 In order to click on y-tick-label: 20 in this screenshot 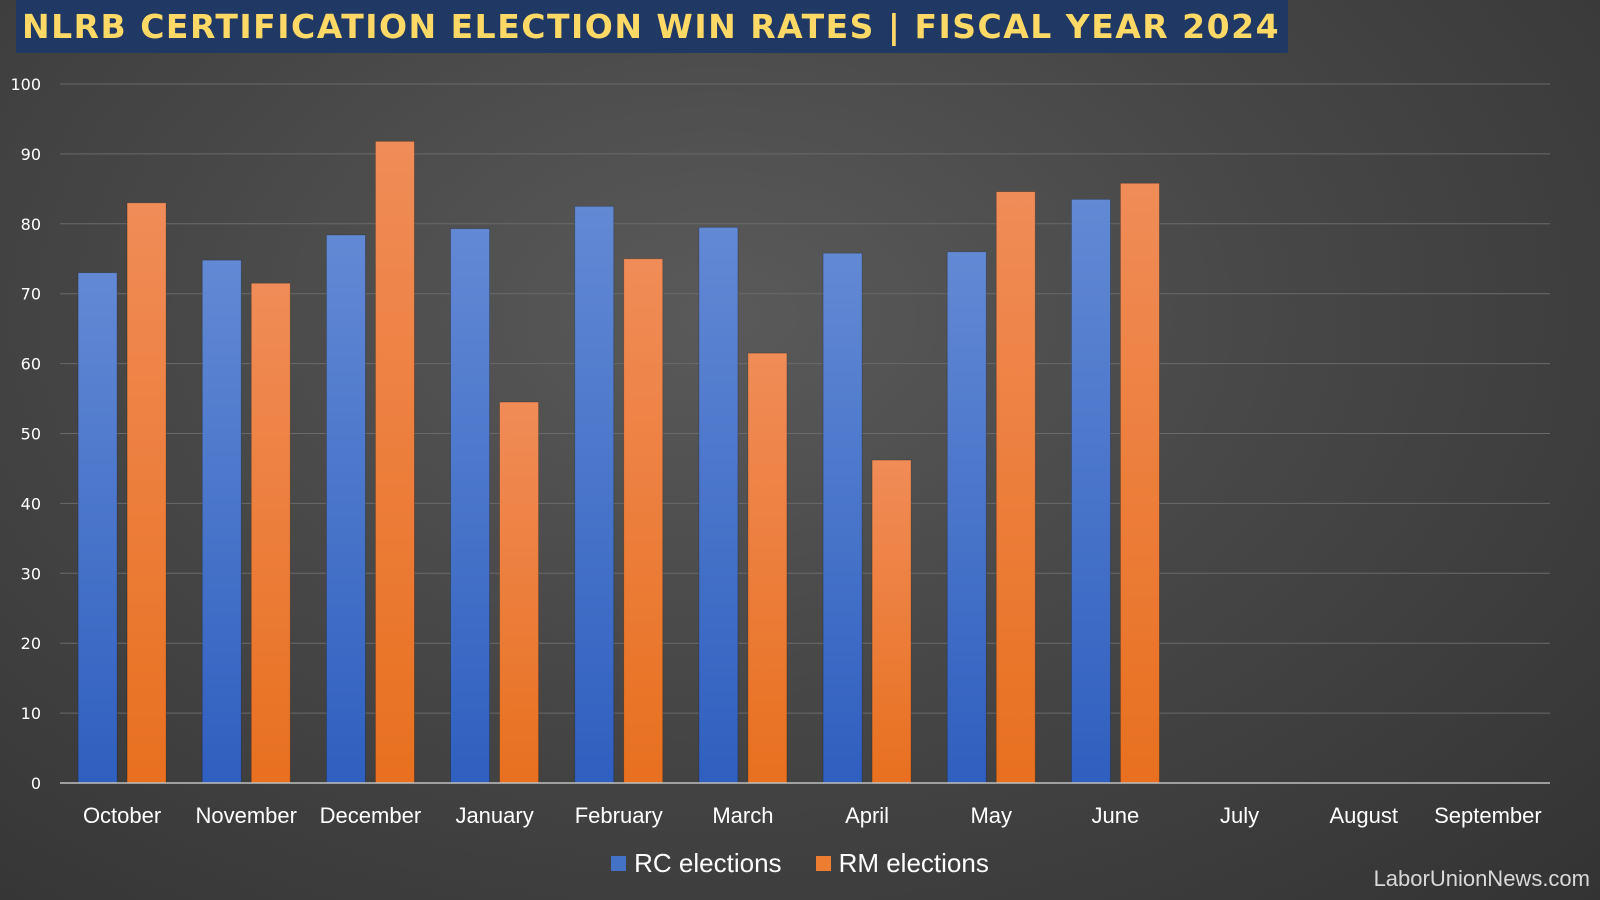, I will do `click(31, 643)`.